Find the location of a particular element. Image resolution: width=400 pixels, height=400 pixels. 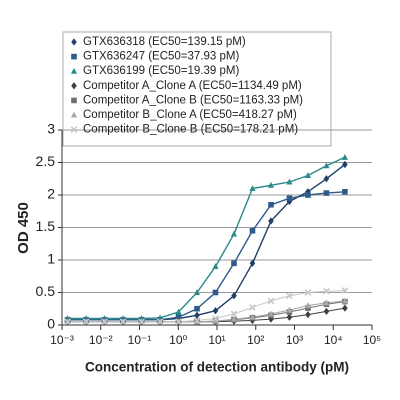

fit-line is located at coordinates (206, 306).